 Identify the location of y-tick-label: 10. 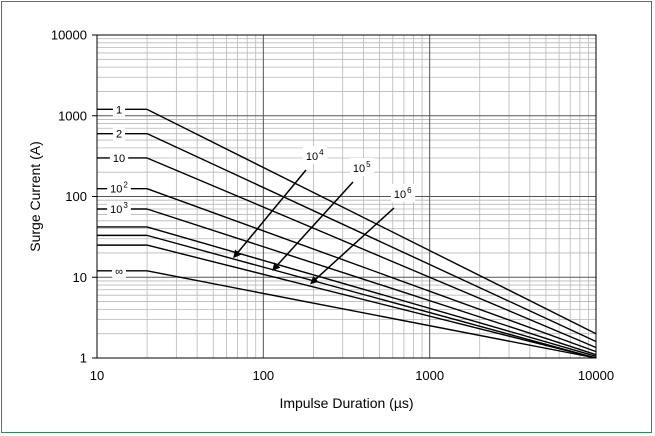
(80, 277).